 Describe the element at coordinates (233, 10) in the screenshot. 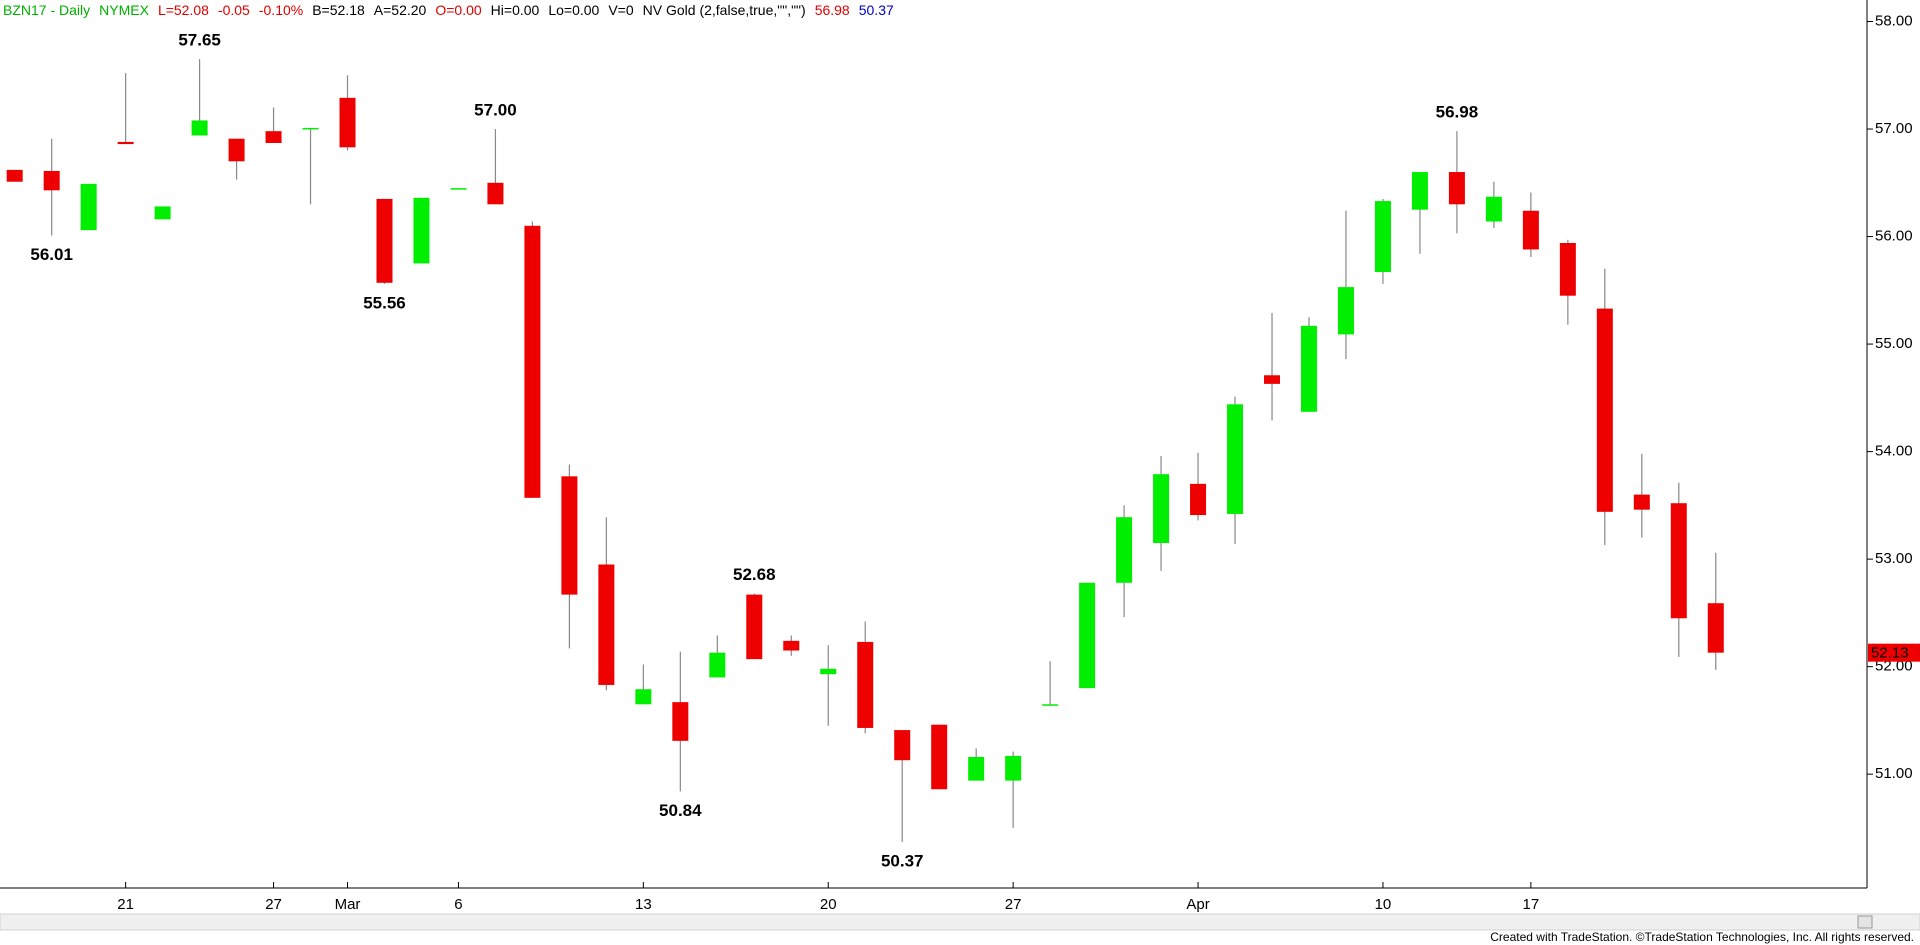

I see `header-field: -0.05` at that location.